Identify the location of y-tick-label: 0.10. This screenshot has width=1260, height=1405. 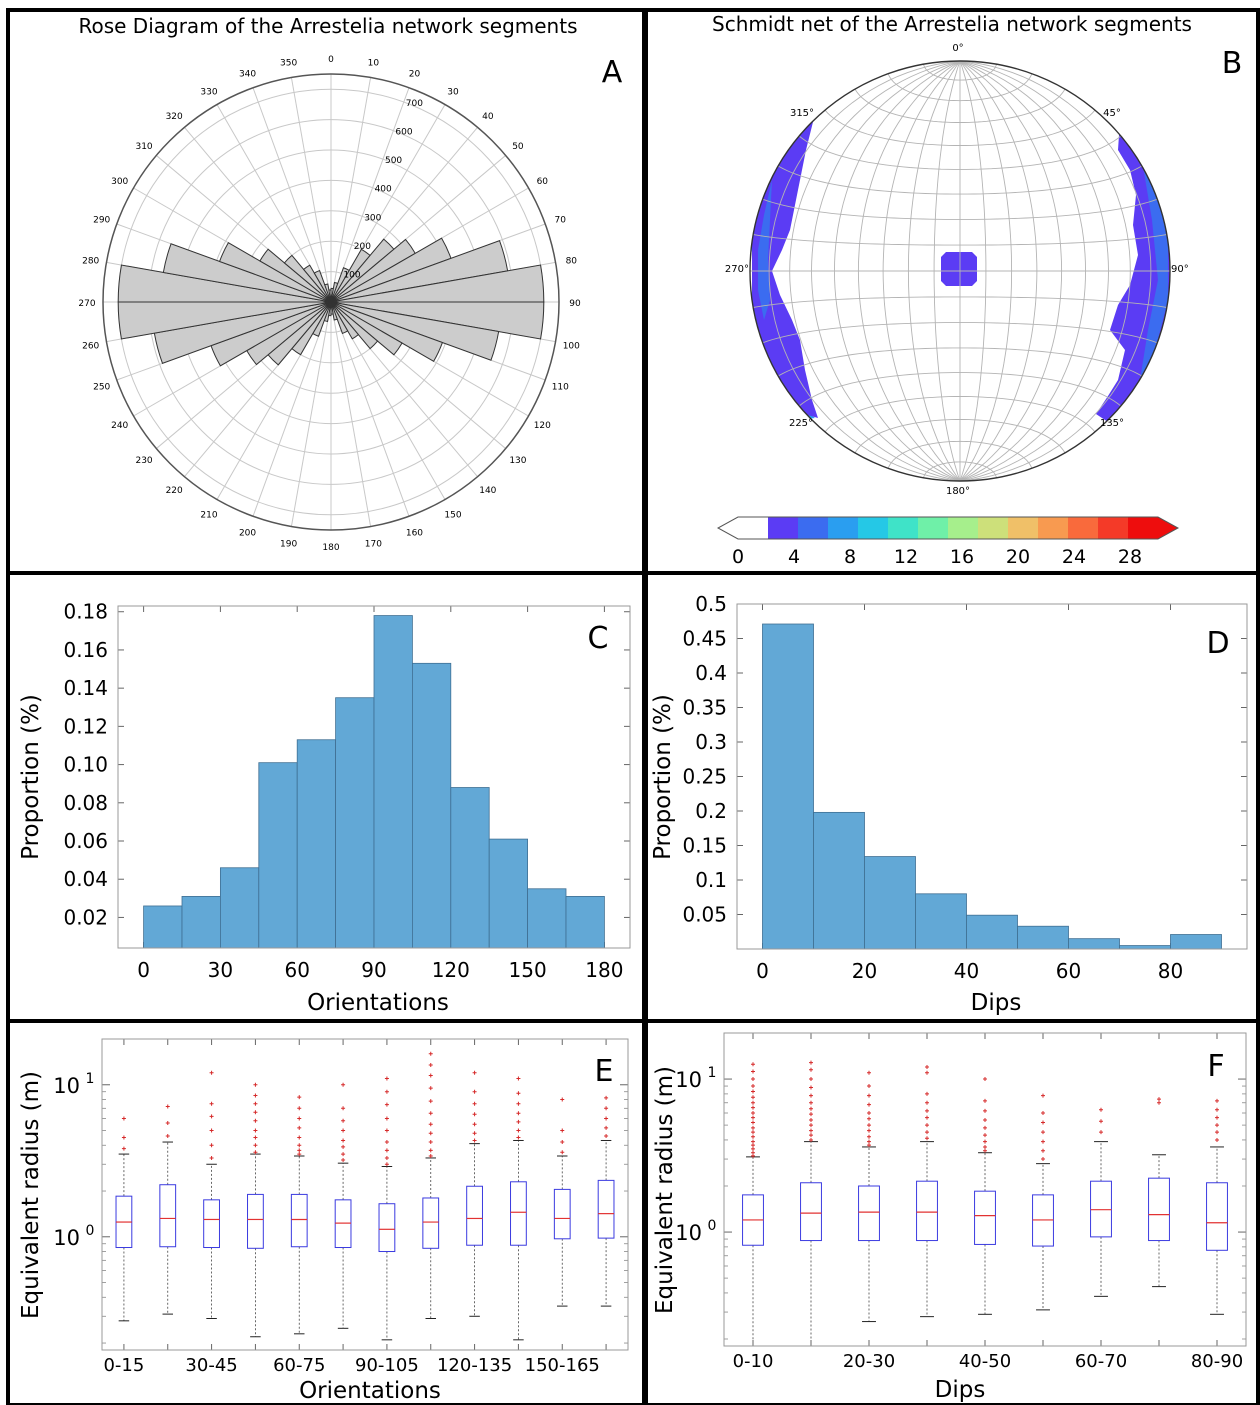
(85, 765).